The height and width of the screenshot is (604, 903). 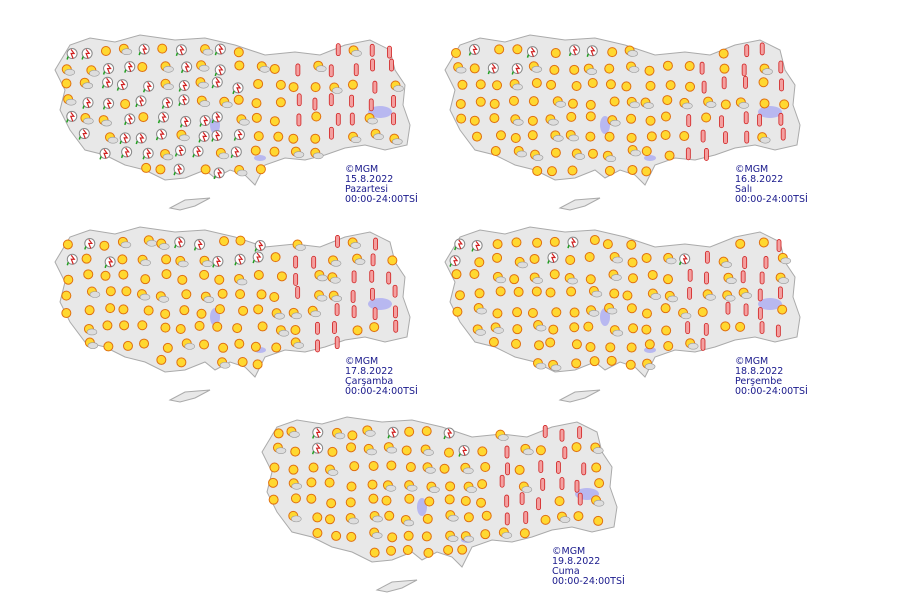 What do you see at coordinates (650, 350) in the screenshot?
I see `lake` at bounding box center [650, 350].